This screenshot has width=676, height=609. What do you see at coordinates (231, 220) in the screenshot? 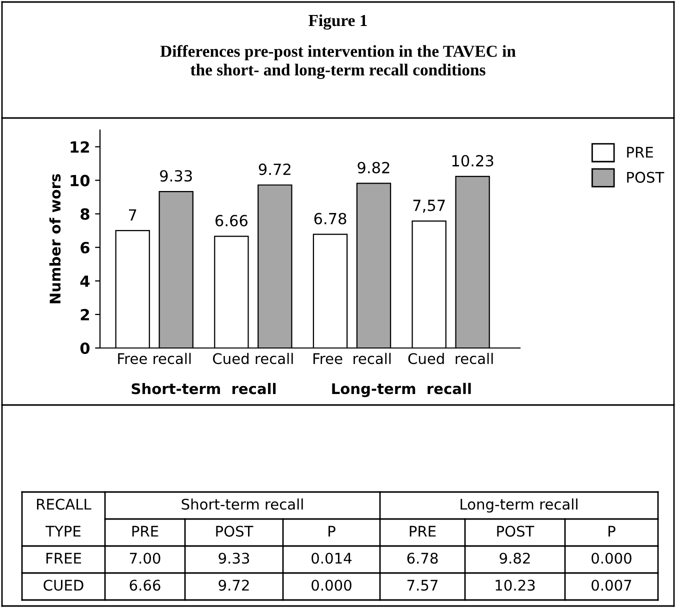
I see `data-label: 6.66` at bounding box center [231, 220].